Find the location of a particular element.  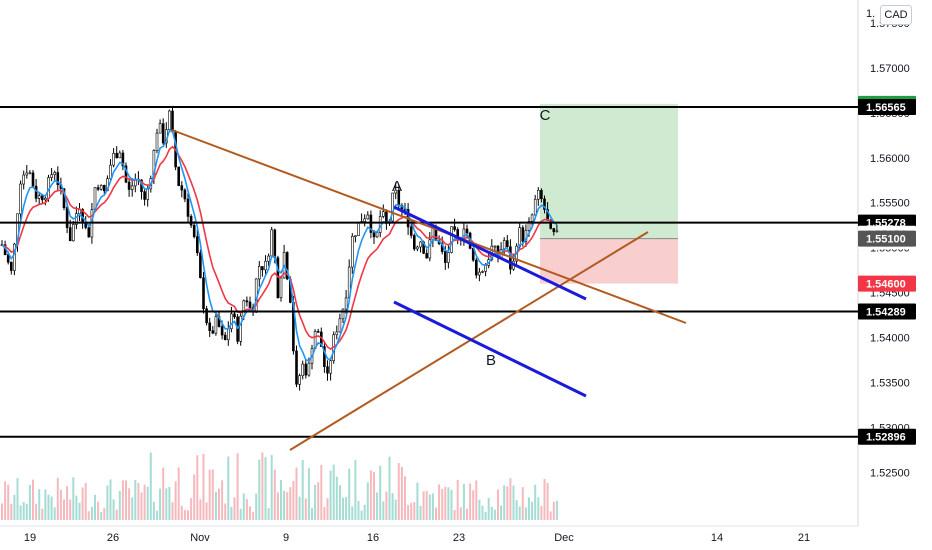

price-badge-label: 1.54600 is located at coordinates (886, 285).